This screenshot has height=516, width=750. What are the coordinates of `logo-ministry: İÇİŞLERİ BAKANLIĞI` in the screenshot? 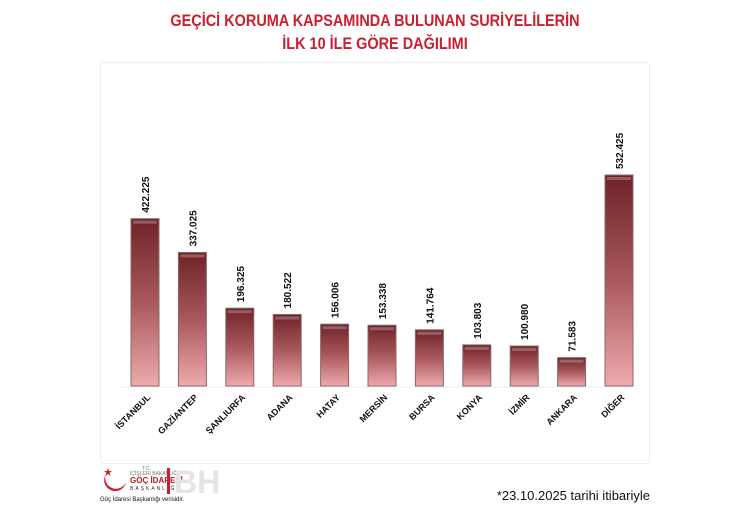 It's located at (154, 474).